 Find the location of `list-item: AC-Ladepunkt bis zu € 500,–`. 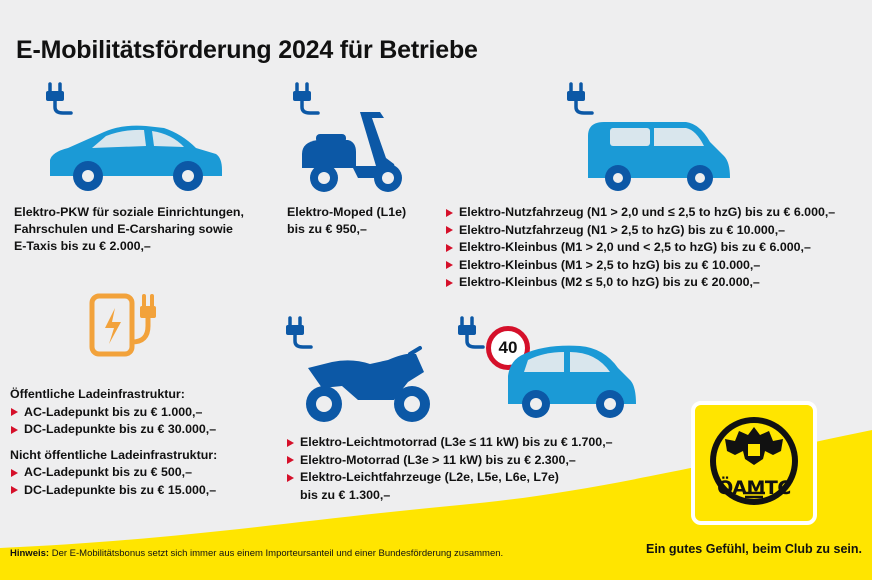

list-item: AC-Ladepunkt bis zu € 500,– is located at coordinates (113, 473).